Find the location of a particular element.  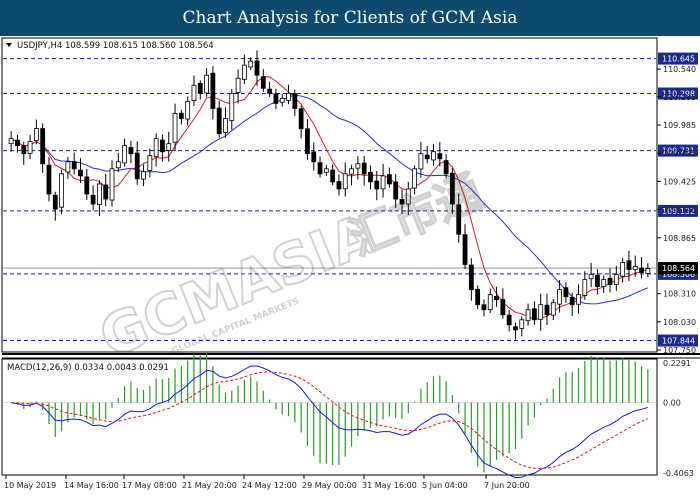

level-label: 109.731 is located at coordinates (678, 151).